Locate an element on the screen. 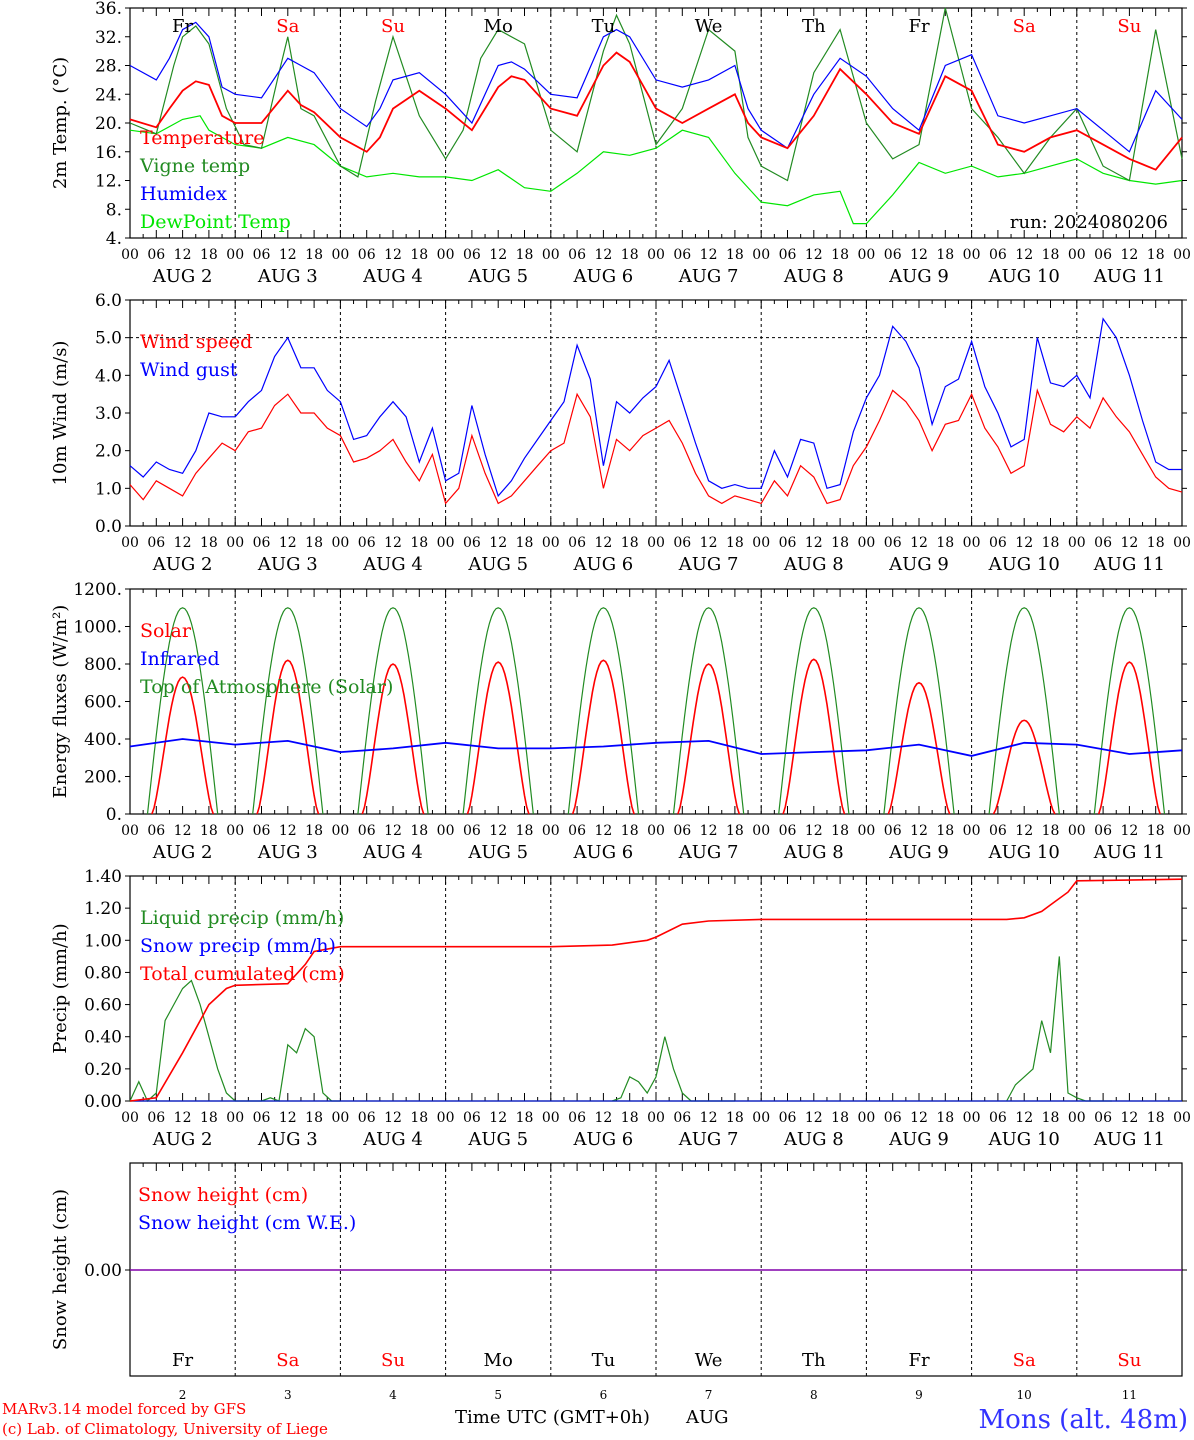 This screenshot has height=1440, width=1194. y-tick-label: 1.0 is located at coordinates (108, 489).